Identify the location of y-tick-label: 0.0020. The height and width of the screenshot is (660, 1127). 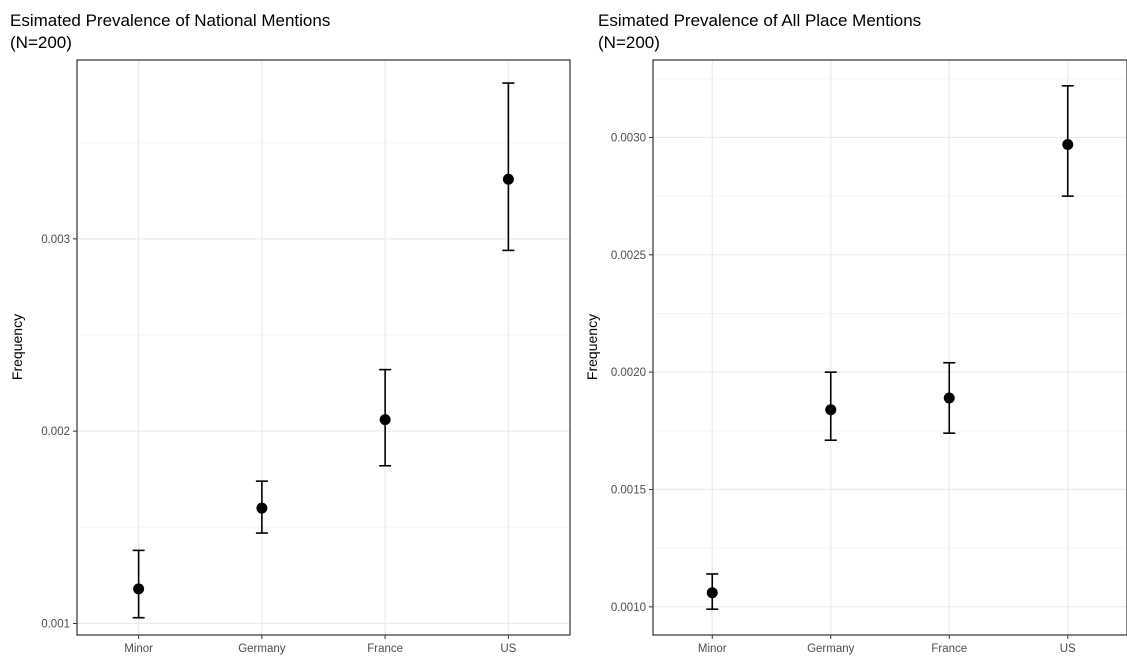
(628, 373).